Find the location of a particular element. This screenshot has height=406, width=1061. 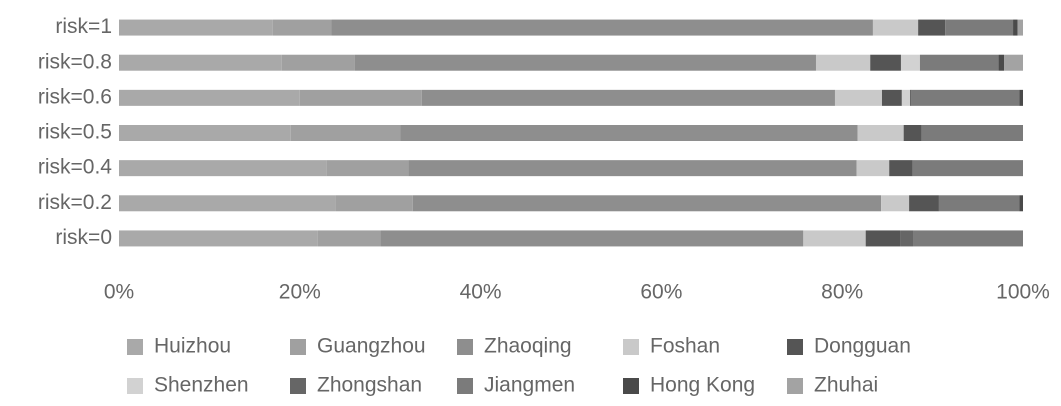

legend-label: Huizhou is located at coordinates (192, 346).